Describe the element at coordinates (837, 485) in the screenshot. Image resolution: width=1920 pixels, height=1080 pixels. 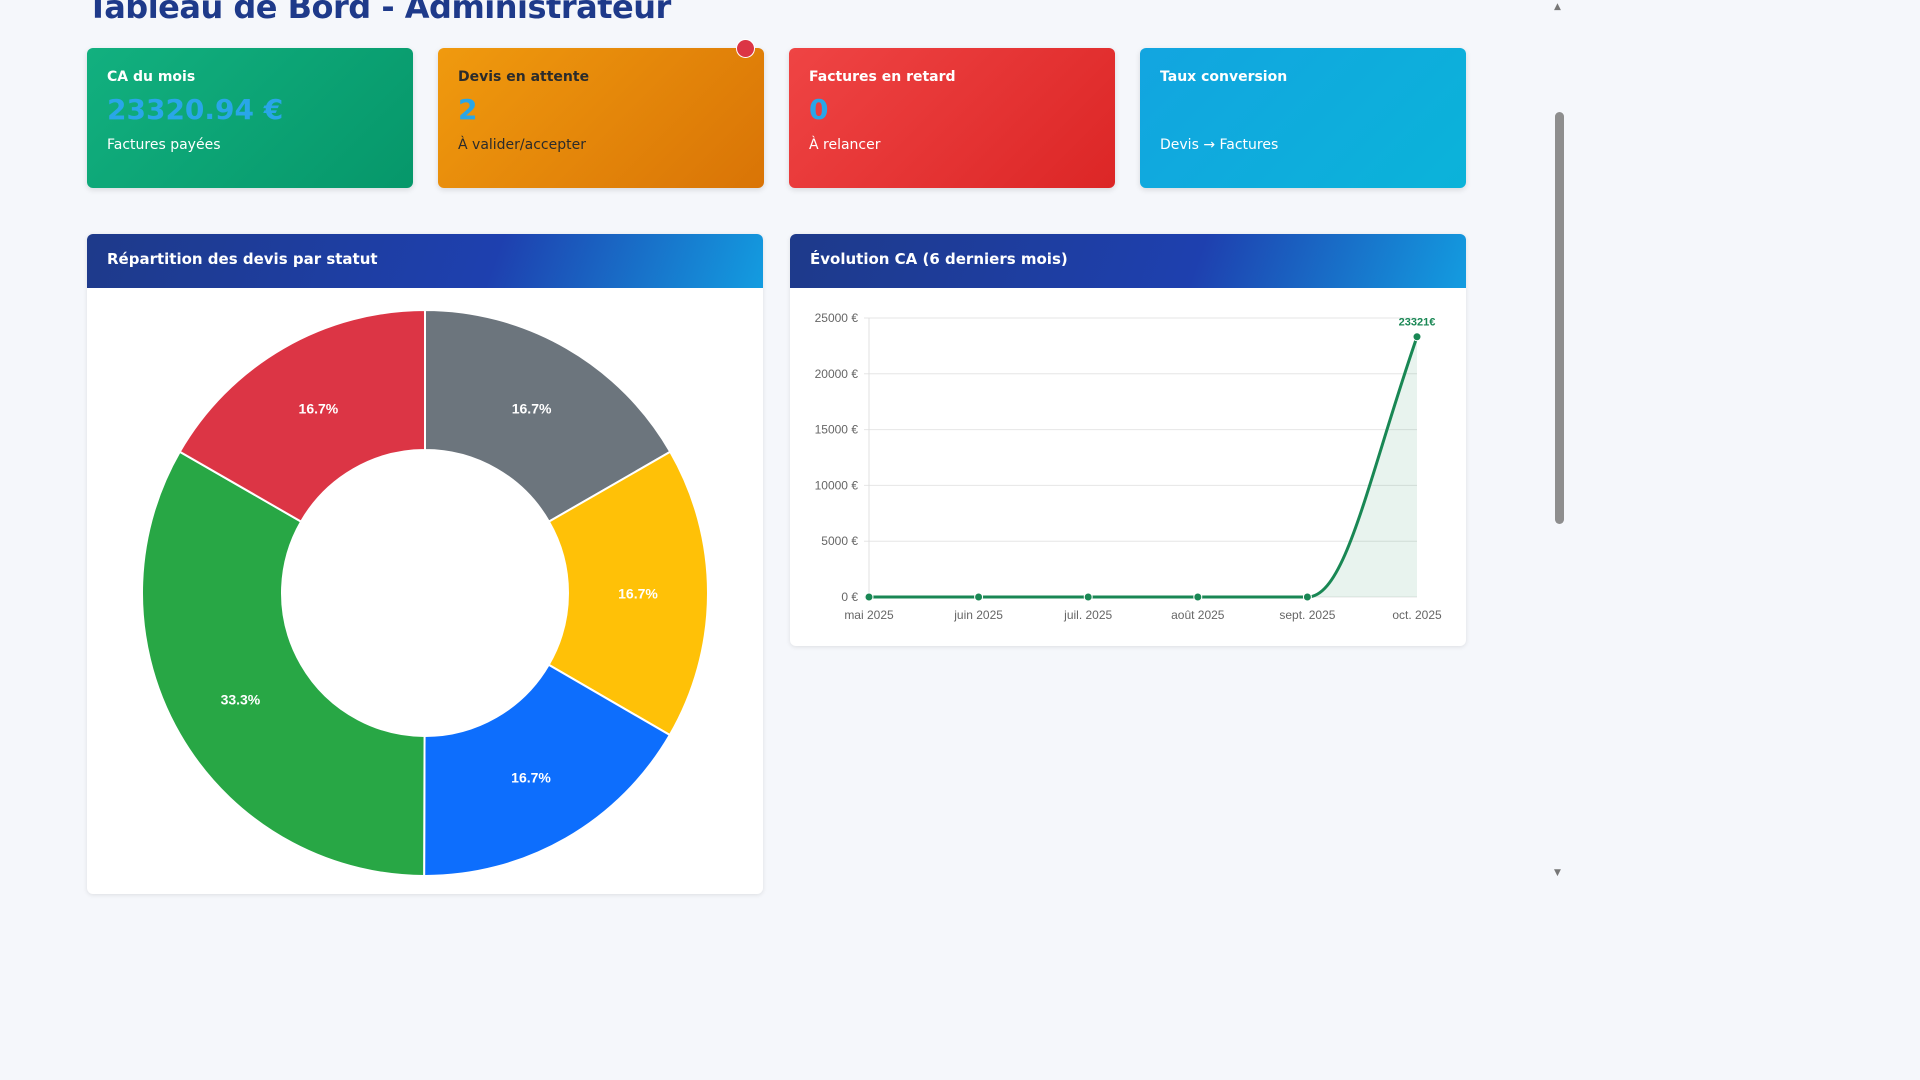
I see `y-tick-label: 10000 €` at that location.